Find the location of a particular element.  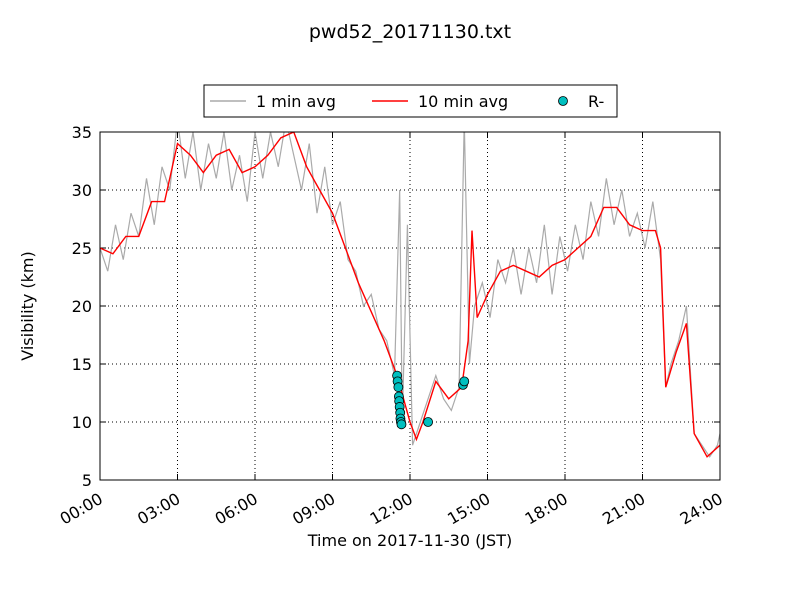

y-tick-label: 5 is located at coordinates (87, 480).